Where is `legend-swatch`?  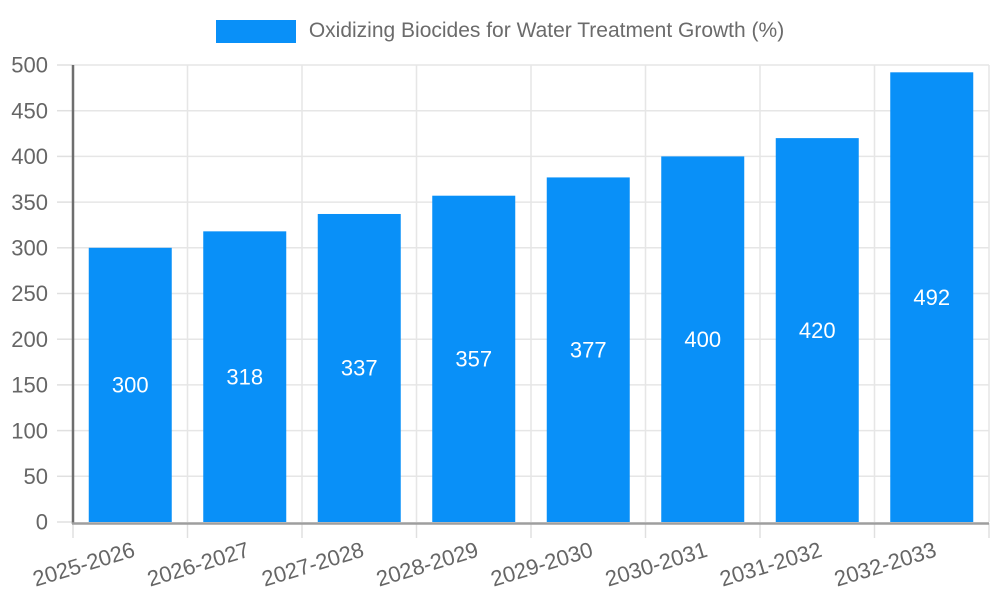
legend-swatch is located at coordinates (255, 31).